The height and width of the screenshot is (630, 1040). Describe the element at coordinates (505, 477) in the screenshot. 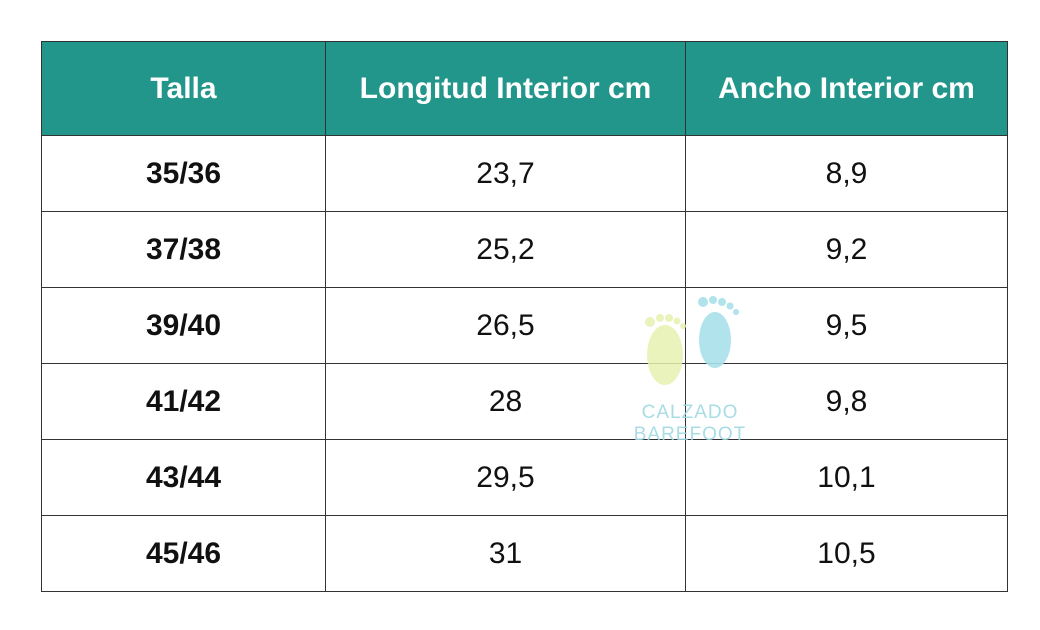

I see `measure-cell: 29,5` at that location.